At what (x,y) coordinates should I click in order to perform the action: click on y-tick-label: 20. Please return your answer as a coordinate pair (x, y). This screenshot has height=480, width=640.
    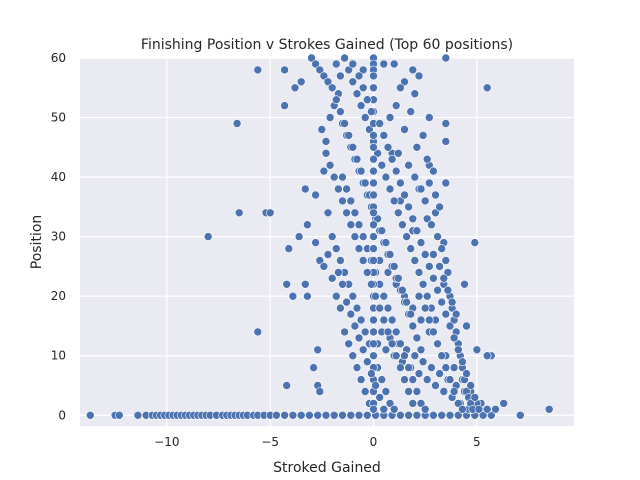
    Looking at the image, I should click on (58, 296).